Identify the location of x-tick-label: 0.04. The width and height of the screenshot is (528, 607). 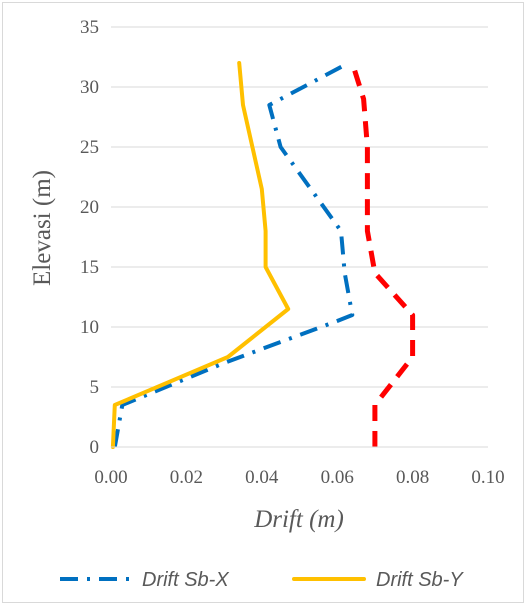
(262, 477).